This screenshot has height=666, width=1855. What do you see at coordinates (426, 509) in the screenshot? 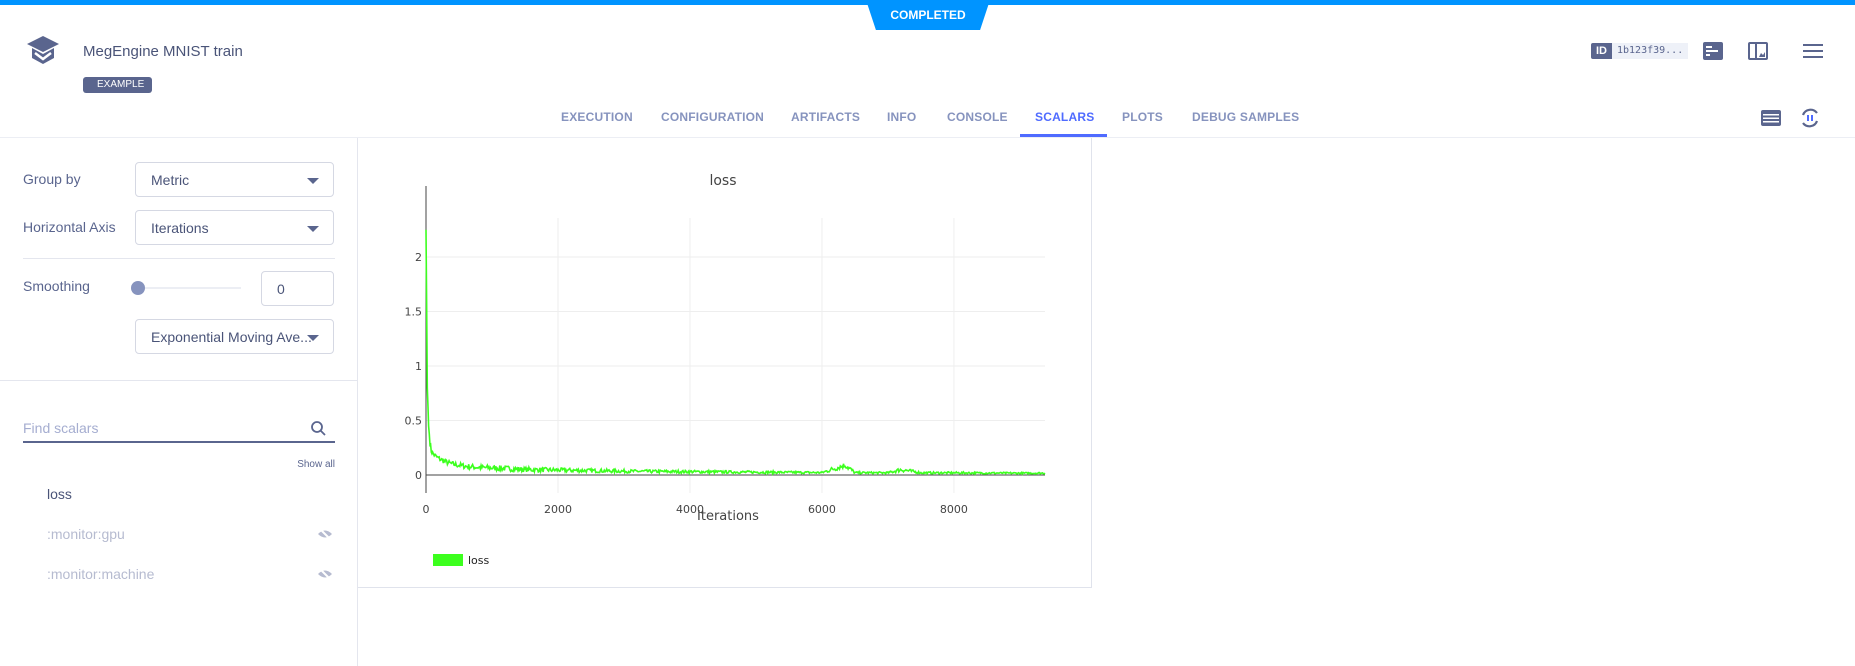
I see `x-tick-label: 0` at bounding box center [426, 509].